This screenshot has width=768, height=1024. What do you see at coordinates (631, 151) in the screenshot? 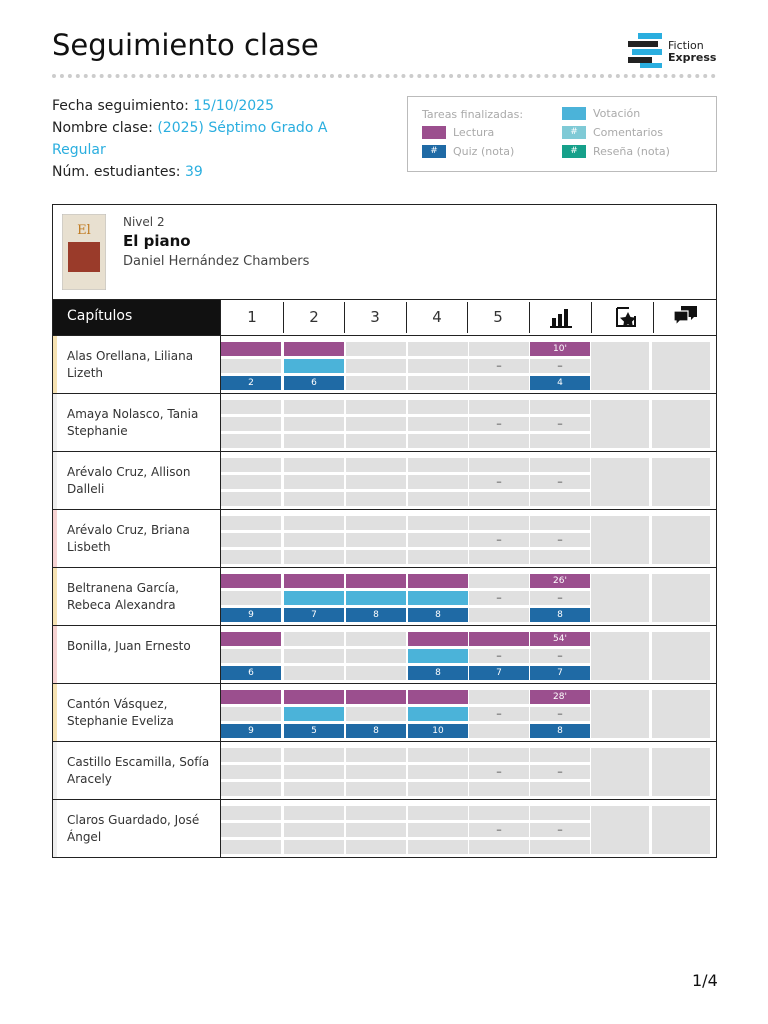
I see `legend-label: Reseña (nota)` at bounding box center [631, 151].